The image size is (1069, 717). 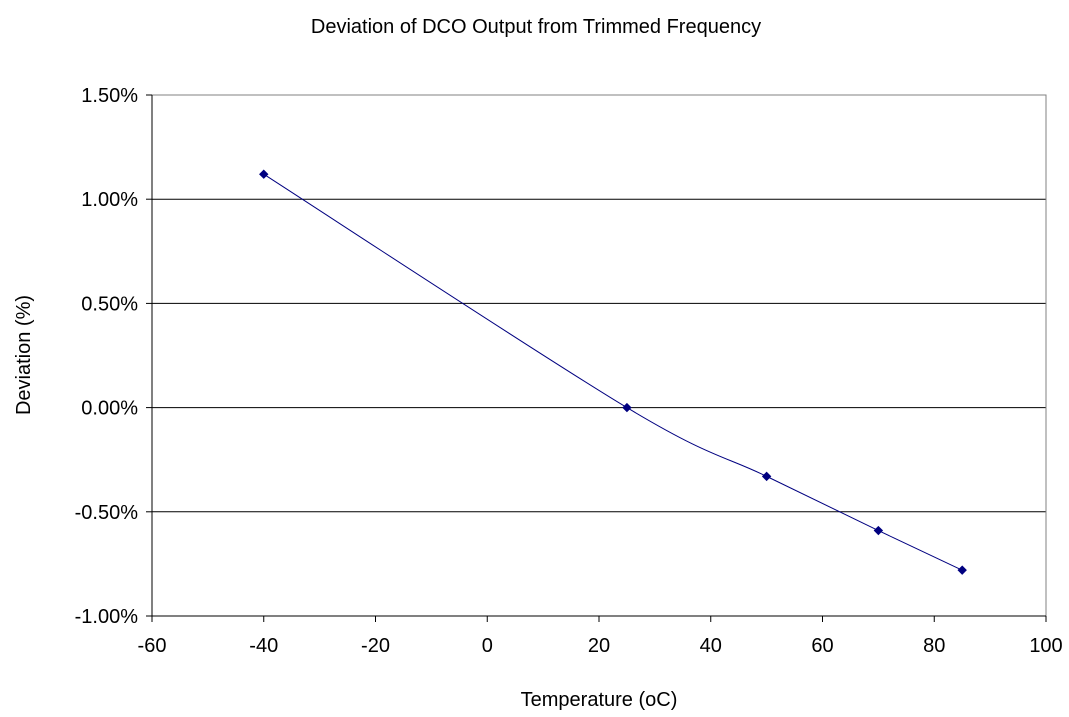 What do you see at coordinates (711, 646) in the screenshot?
I see `x-tick-label: 40` at bounding box center [711, 646].